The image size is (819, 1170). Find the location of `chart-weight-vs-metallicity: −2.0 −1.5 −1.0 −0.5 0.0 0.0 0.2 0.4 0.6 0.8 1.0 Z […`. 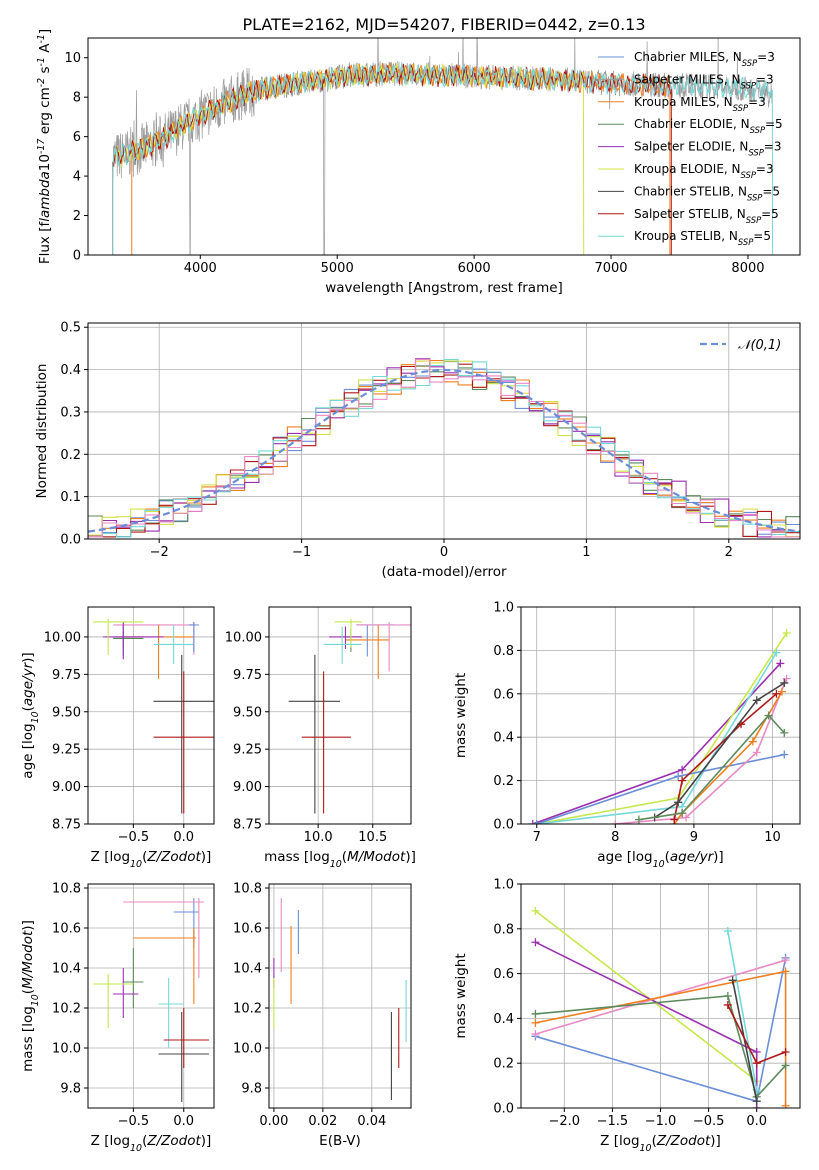

chart-weight-vs-metallicity: −2.0 −1.5 −1.0 −0.5 0.0 0.0 0.2 0.4 0.6 0.8 1.0 Z [… is located at coordinates (627, 1016).